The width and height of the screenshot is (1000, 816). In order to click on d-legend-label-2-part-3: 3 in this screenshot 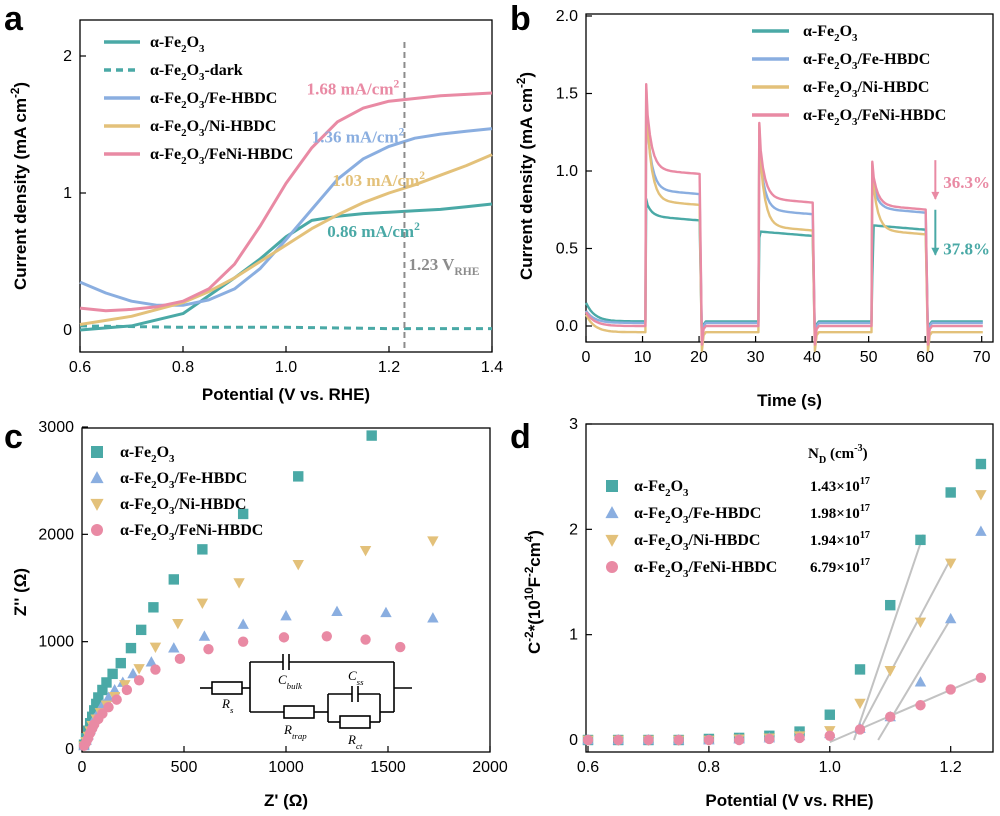, I will do `click(686, 547)`.